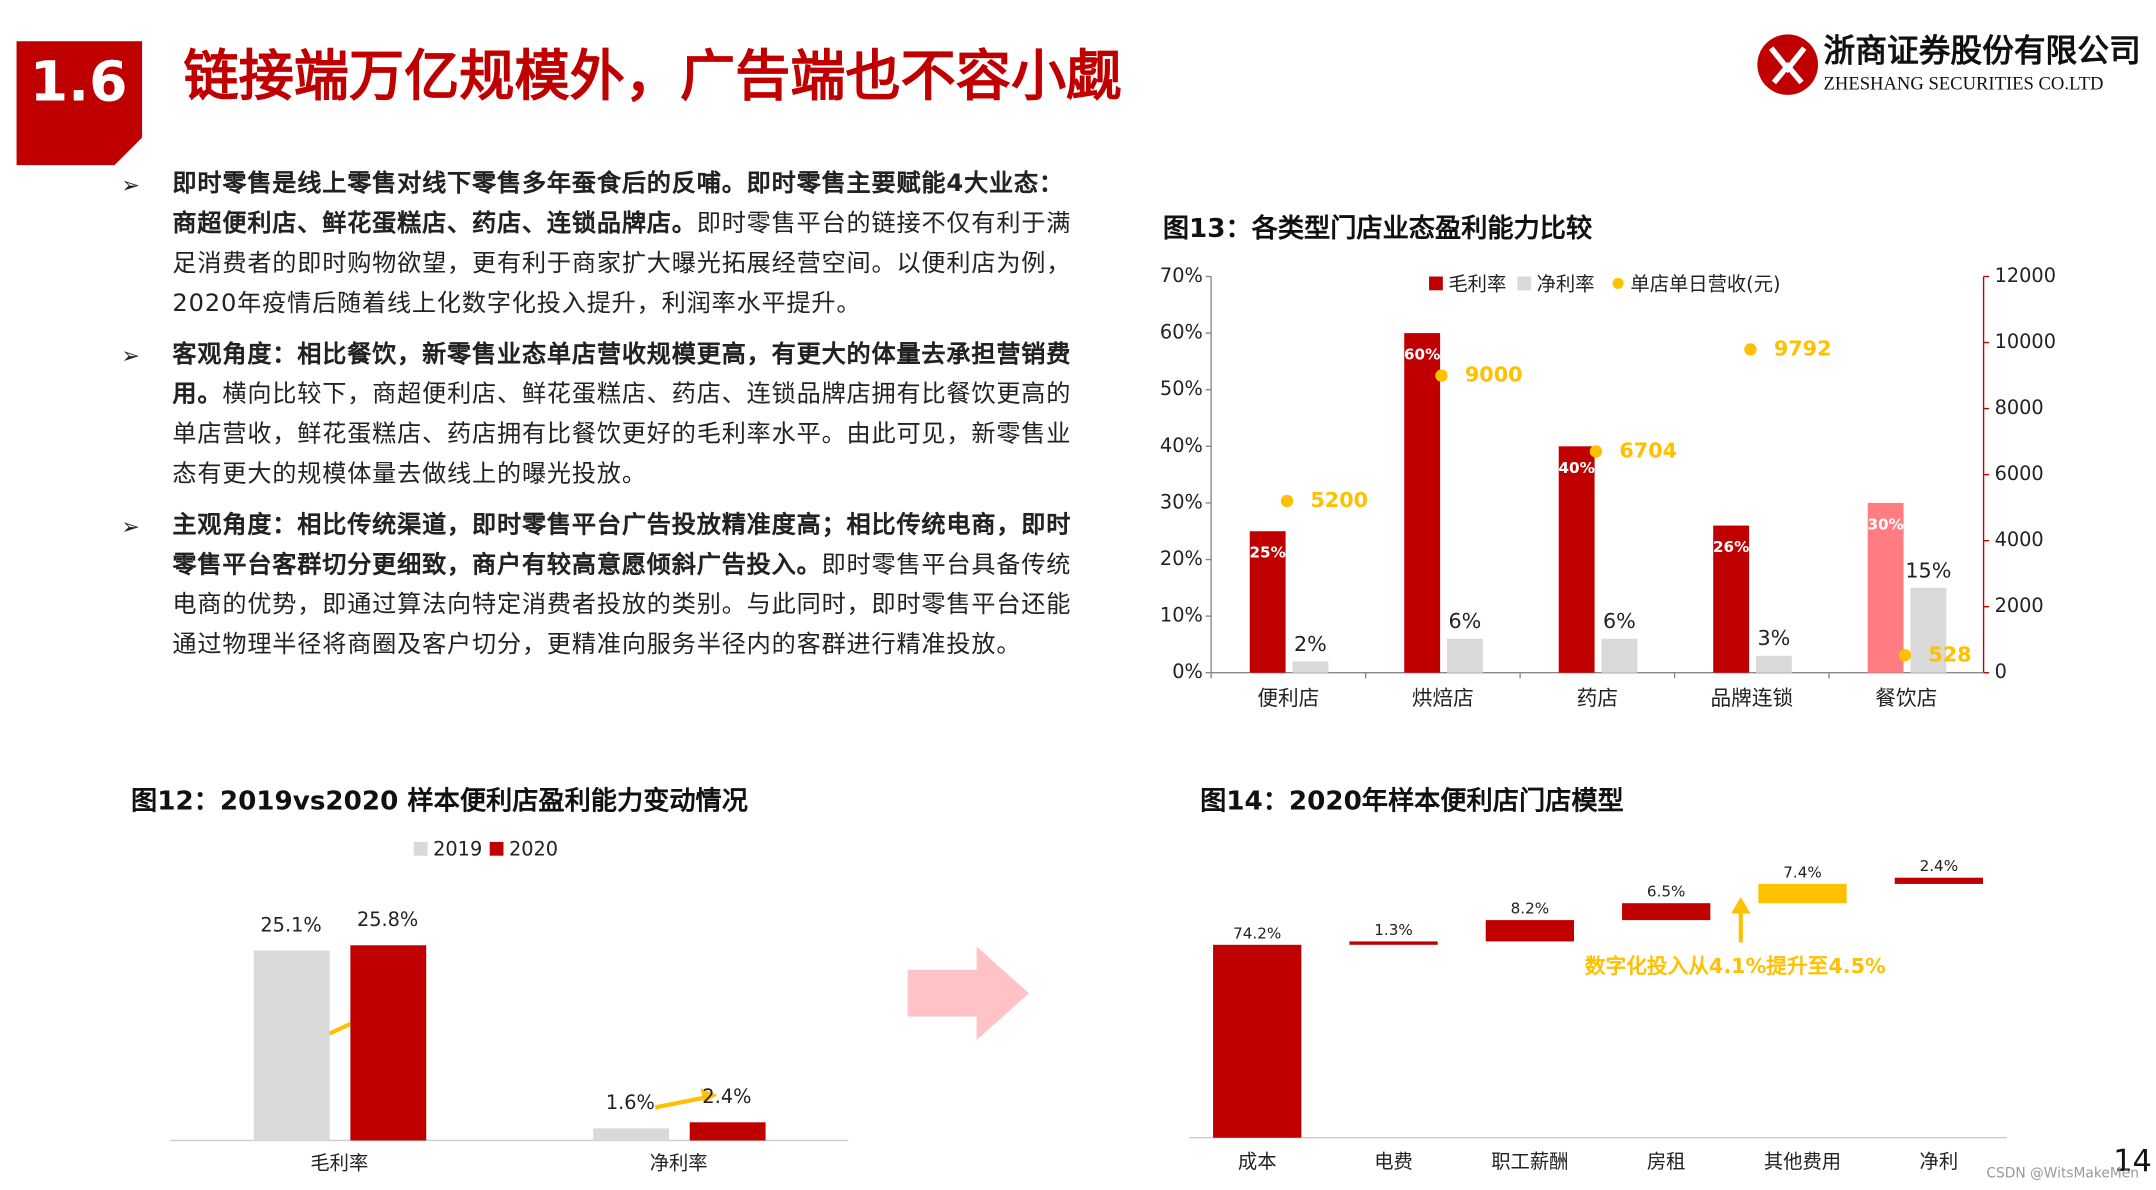 Image resolution: width=2156 pixels, height=1190 pixels. Describe the element at coordinates (1268, 553) in the screenshot. I see `data-label: 25%` at that location.